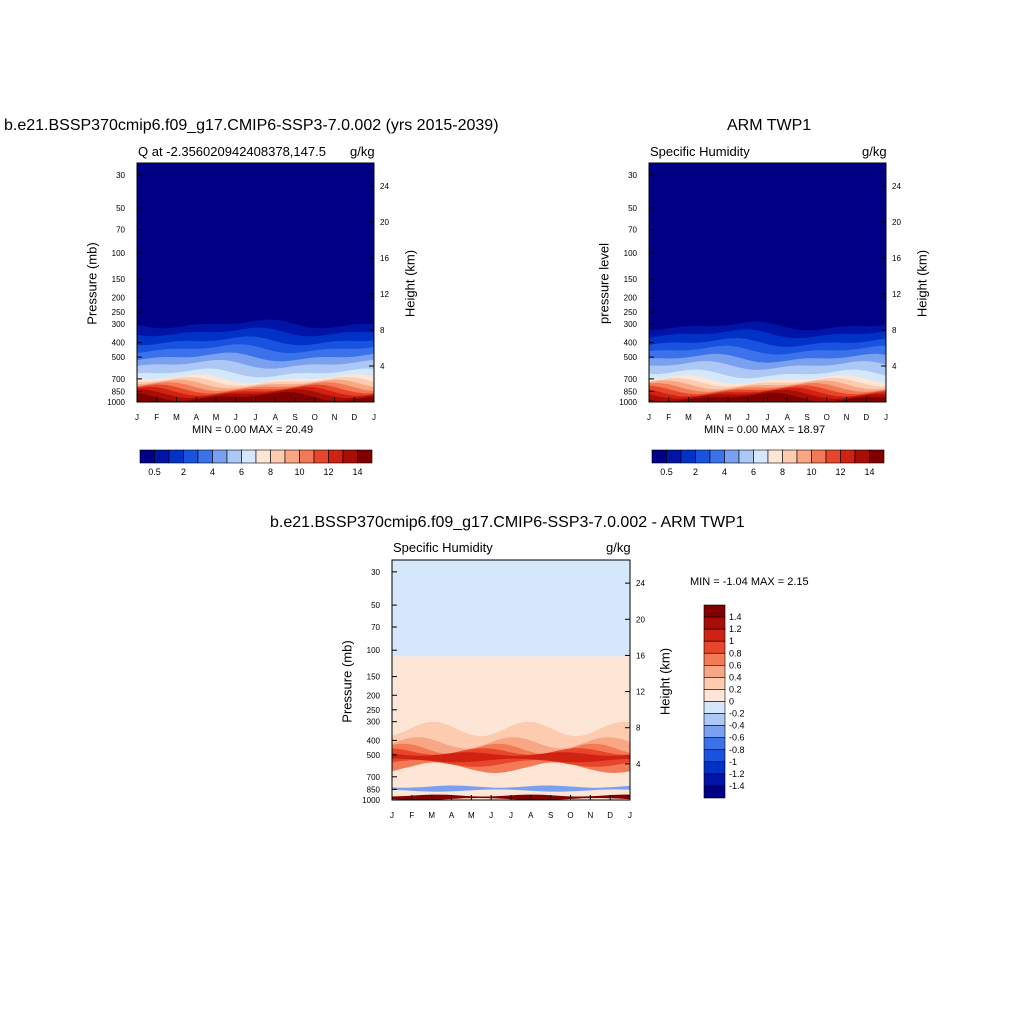 Image resolution: width=1024 pixels, height=1024 pixels. Describe the element at coordinates (511, 757) in the screenshot. I see `chart-3-region` at that location.